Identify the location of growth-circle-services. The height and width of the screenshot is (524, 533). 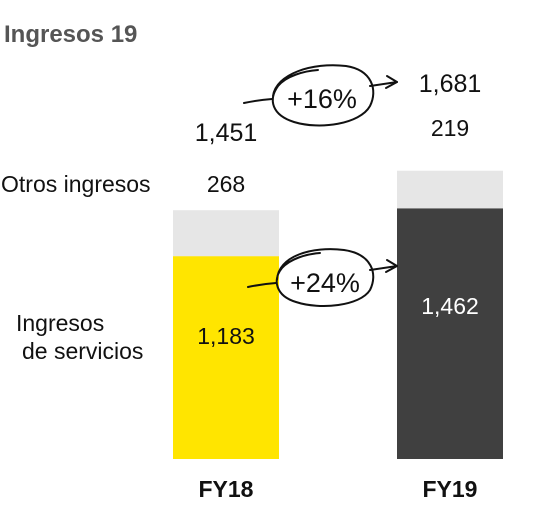
(325, 277).